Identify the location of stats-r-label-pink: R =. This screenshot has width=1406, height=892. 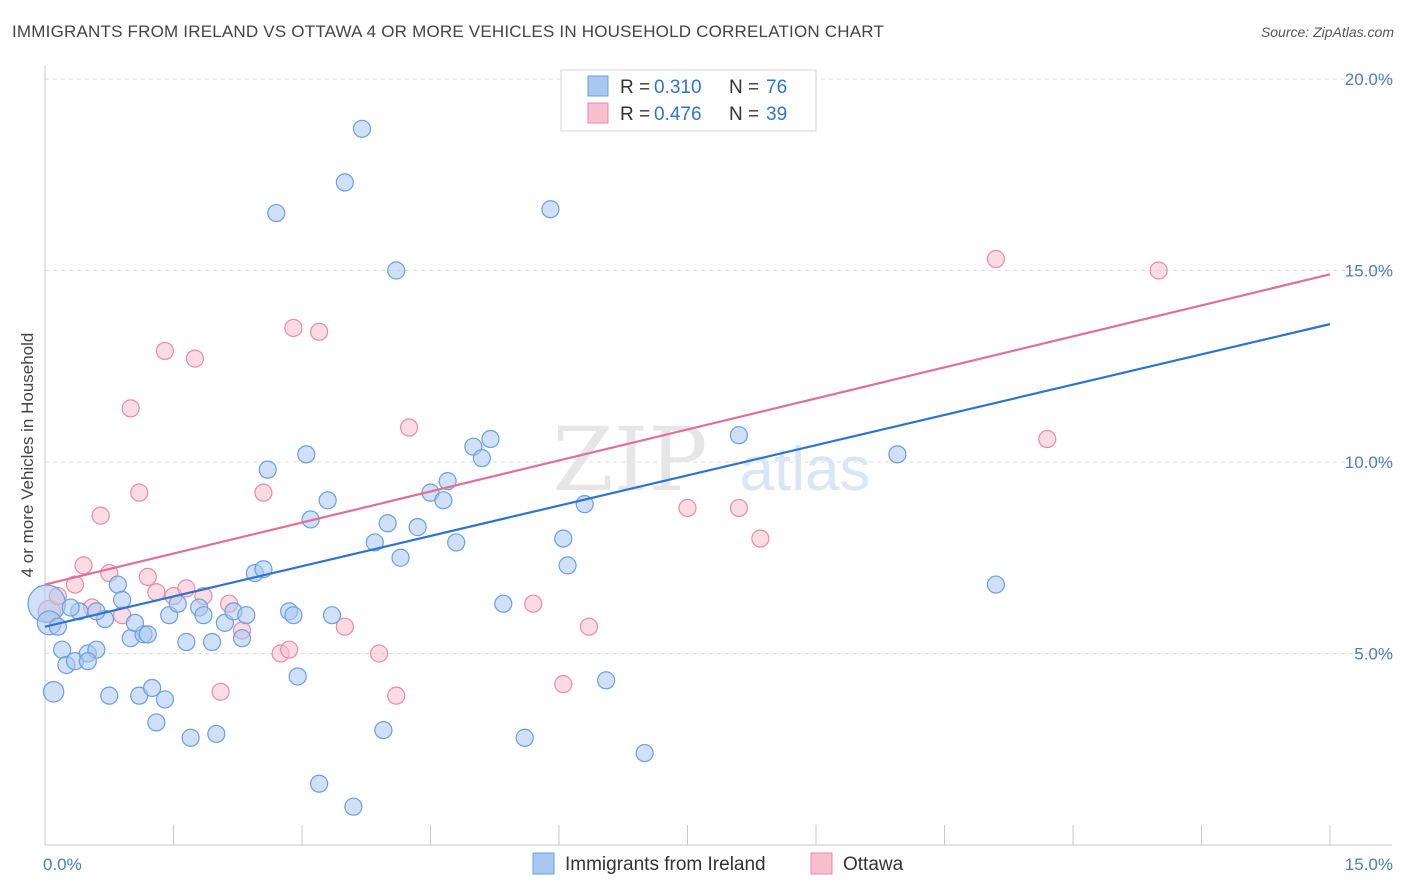
(635, 114).